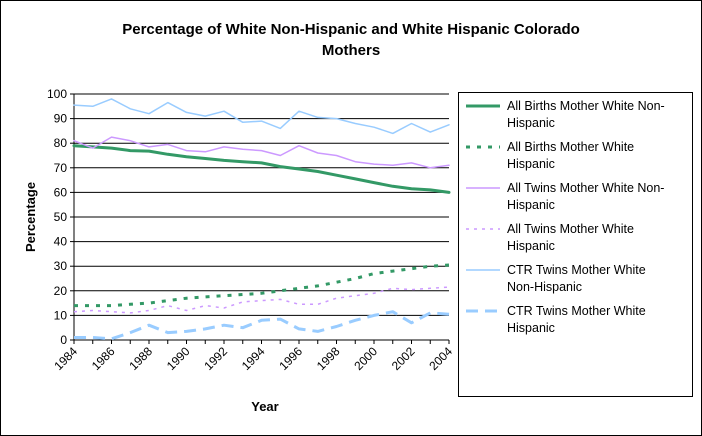 This screenshot has height=436, width=702. Describe the element at coordinates (290, 358) in the screenshot. I see `x-tick-label-1996: 1996` at that location.